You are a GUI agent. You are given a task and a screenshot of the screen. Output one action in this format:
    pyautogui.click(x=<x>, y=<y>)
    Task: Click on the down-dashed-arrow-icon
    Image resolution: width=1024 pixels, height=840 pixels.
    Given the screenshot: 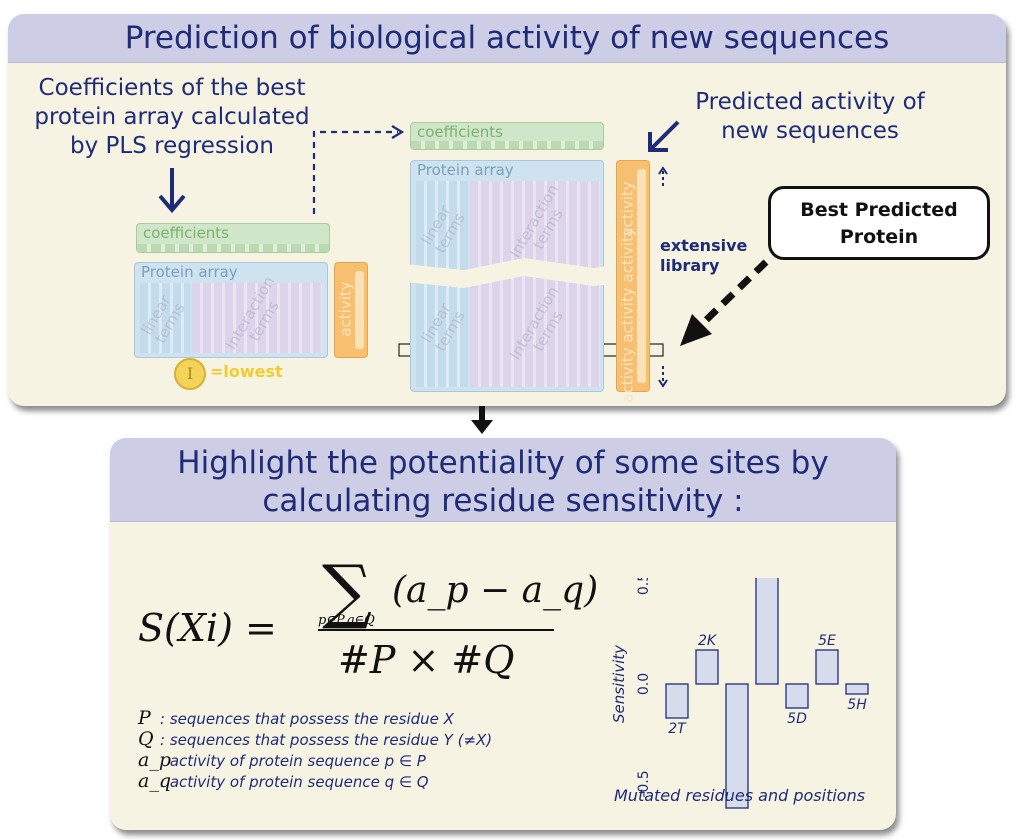 What is the action you would take?
    pyautogui.click(x=663, y=377)
    